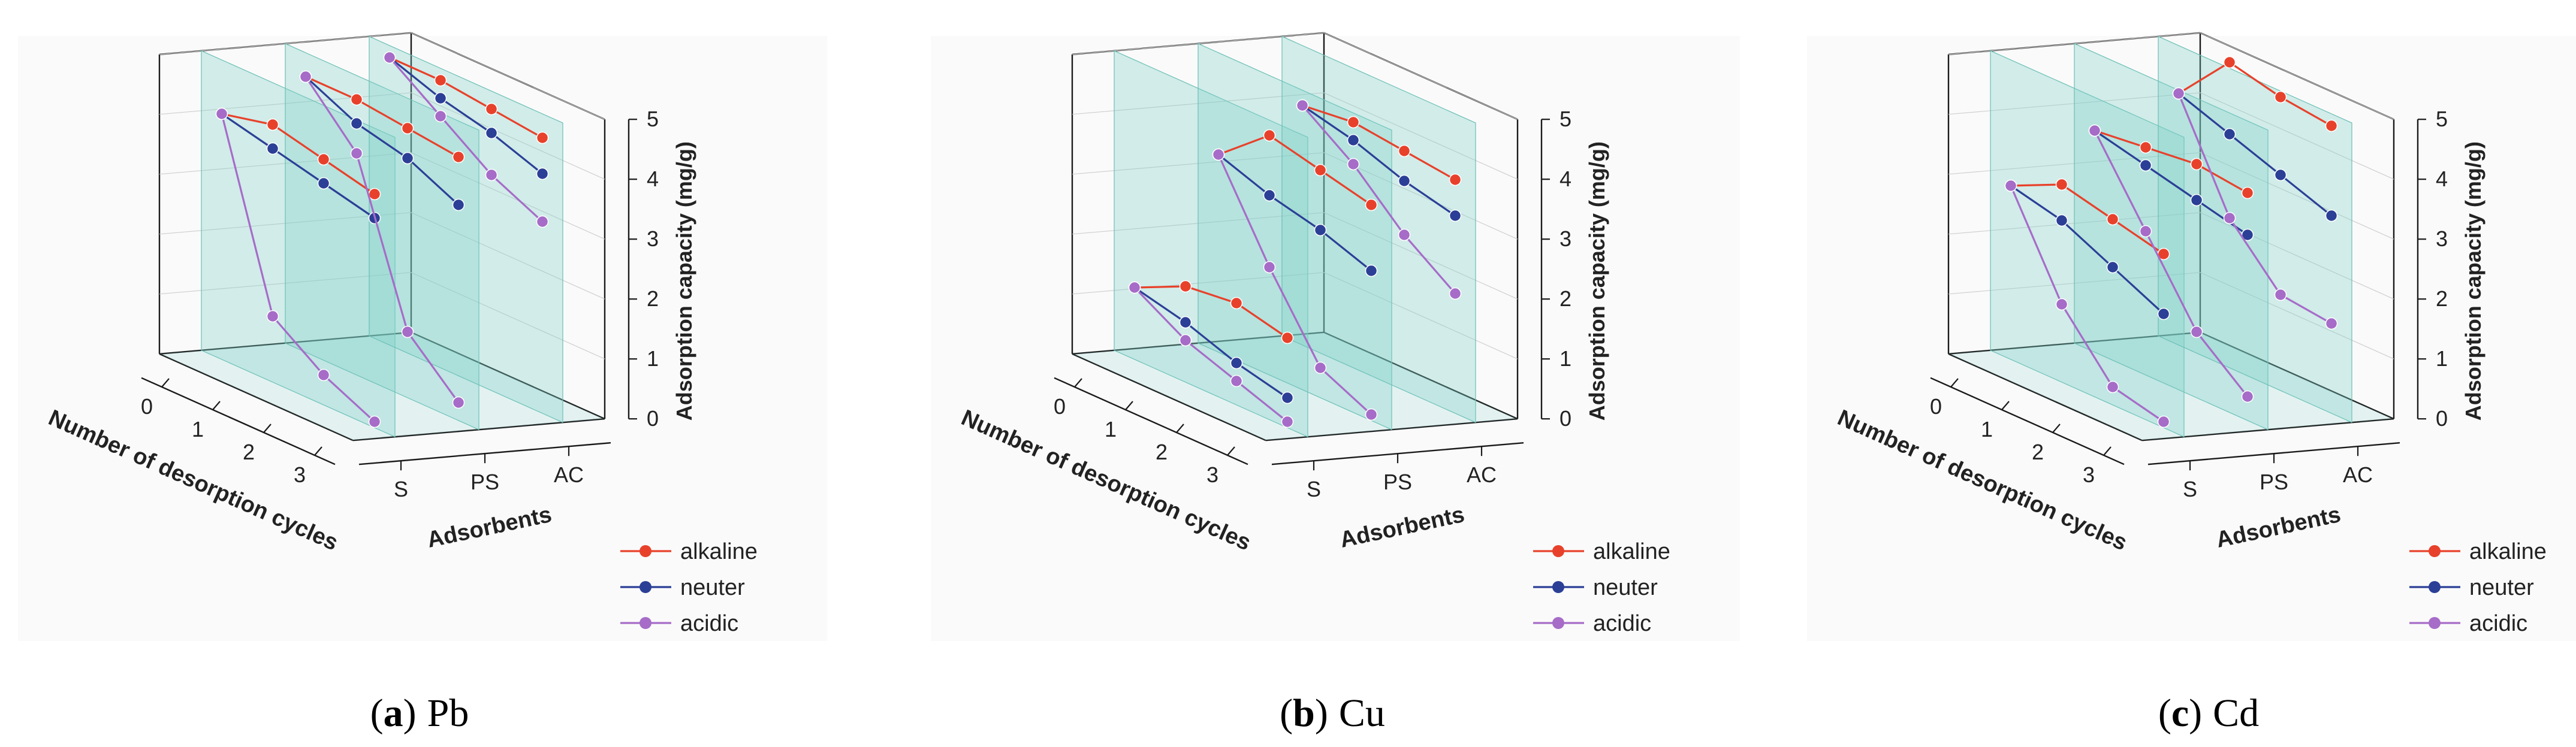 The image size is (2576, 747). Describe the element at coordinates (2508, 551) in the screenshot. I see `legend-label-alkaline: alkaline` at that location.